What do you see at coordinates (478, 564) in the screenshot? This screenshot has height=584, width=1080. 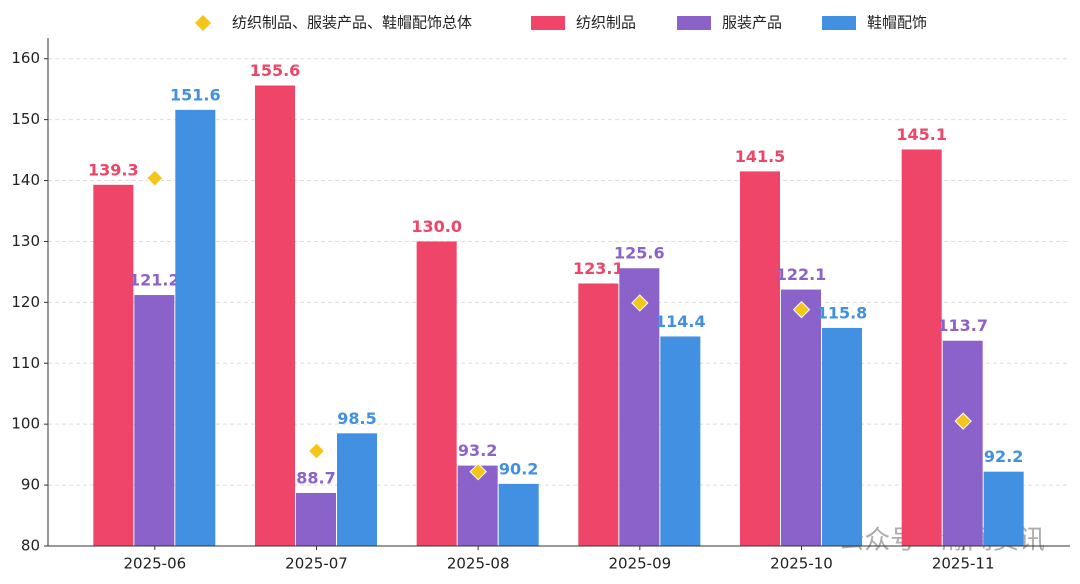 I see `x-tick-label: 2025-08` at bounding box center [478, 564].